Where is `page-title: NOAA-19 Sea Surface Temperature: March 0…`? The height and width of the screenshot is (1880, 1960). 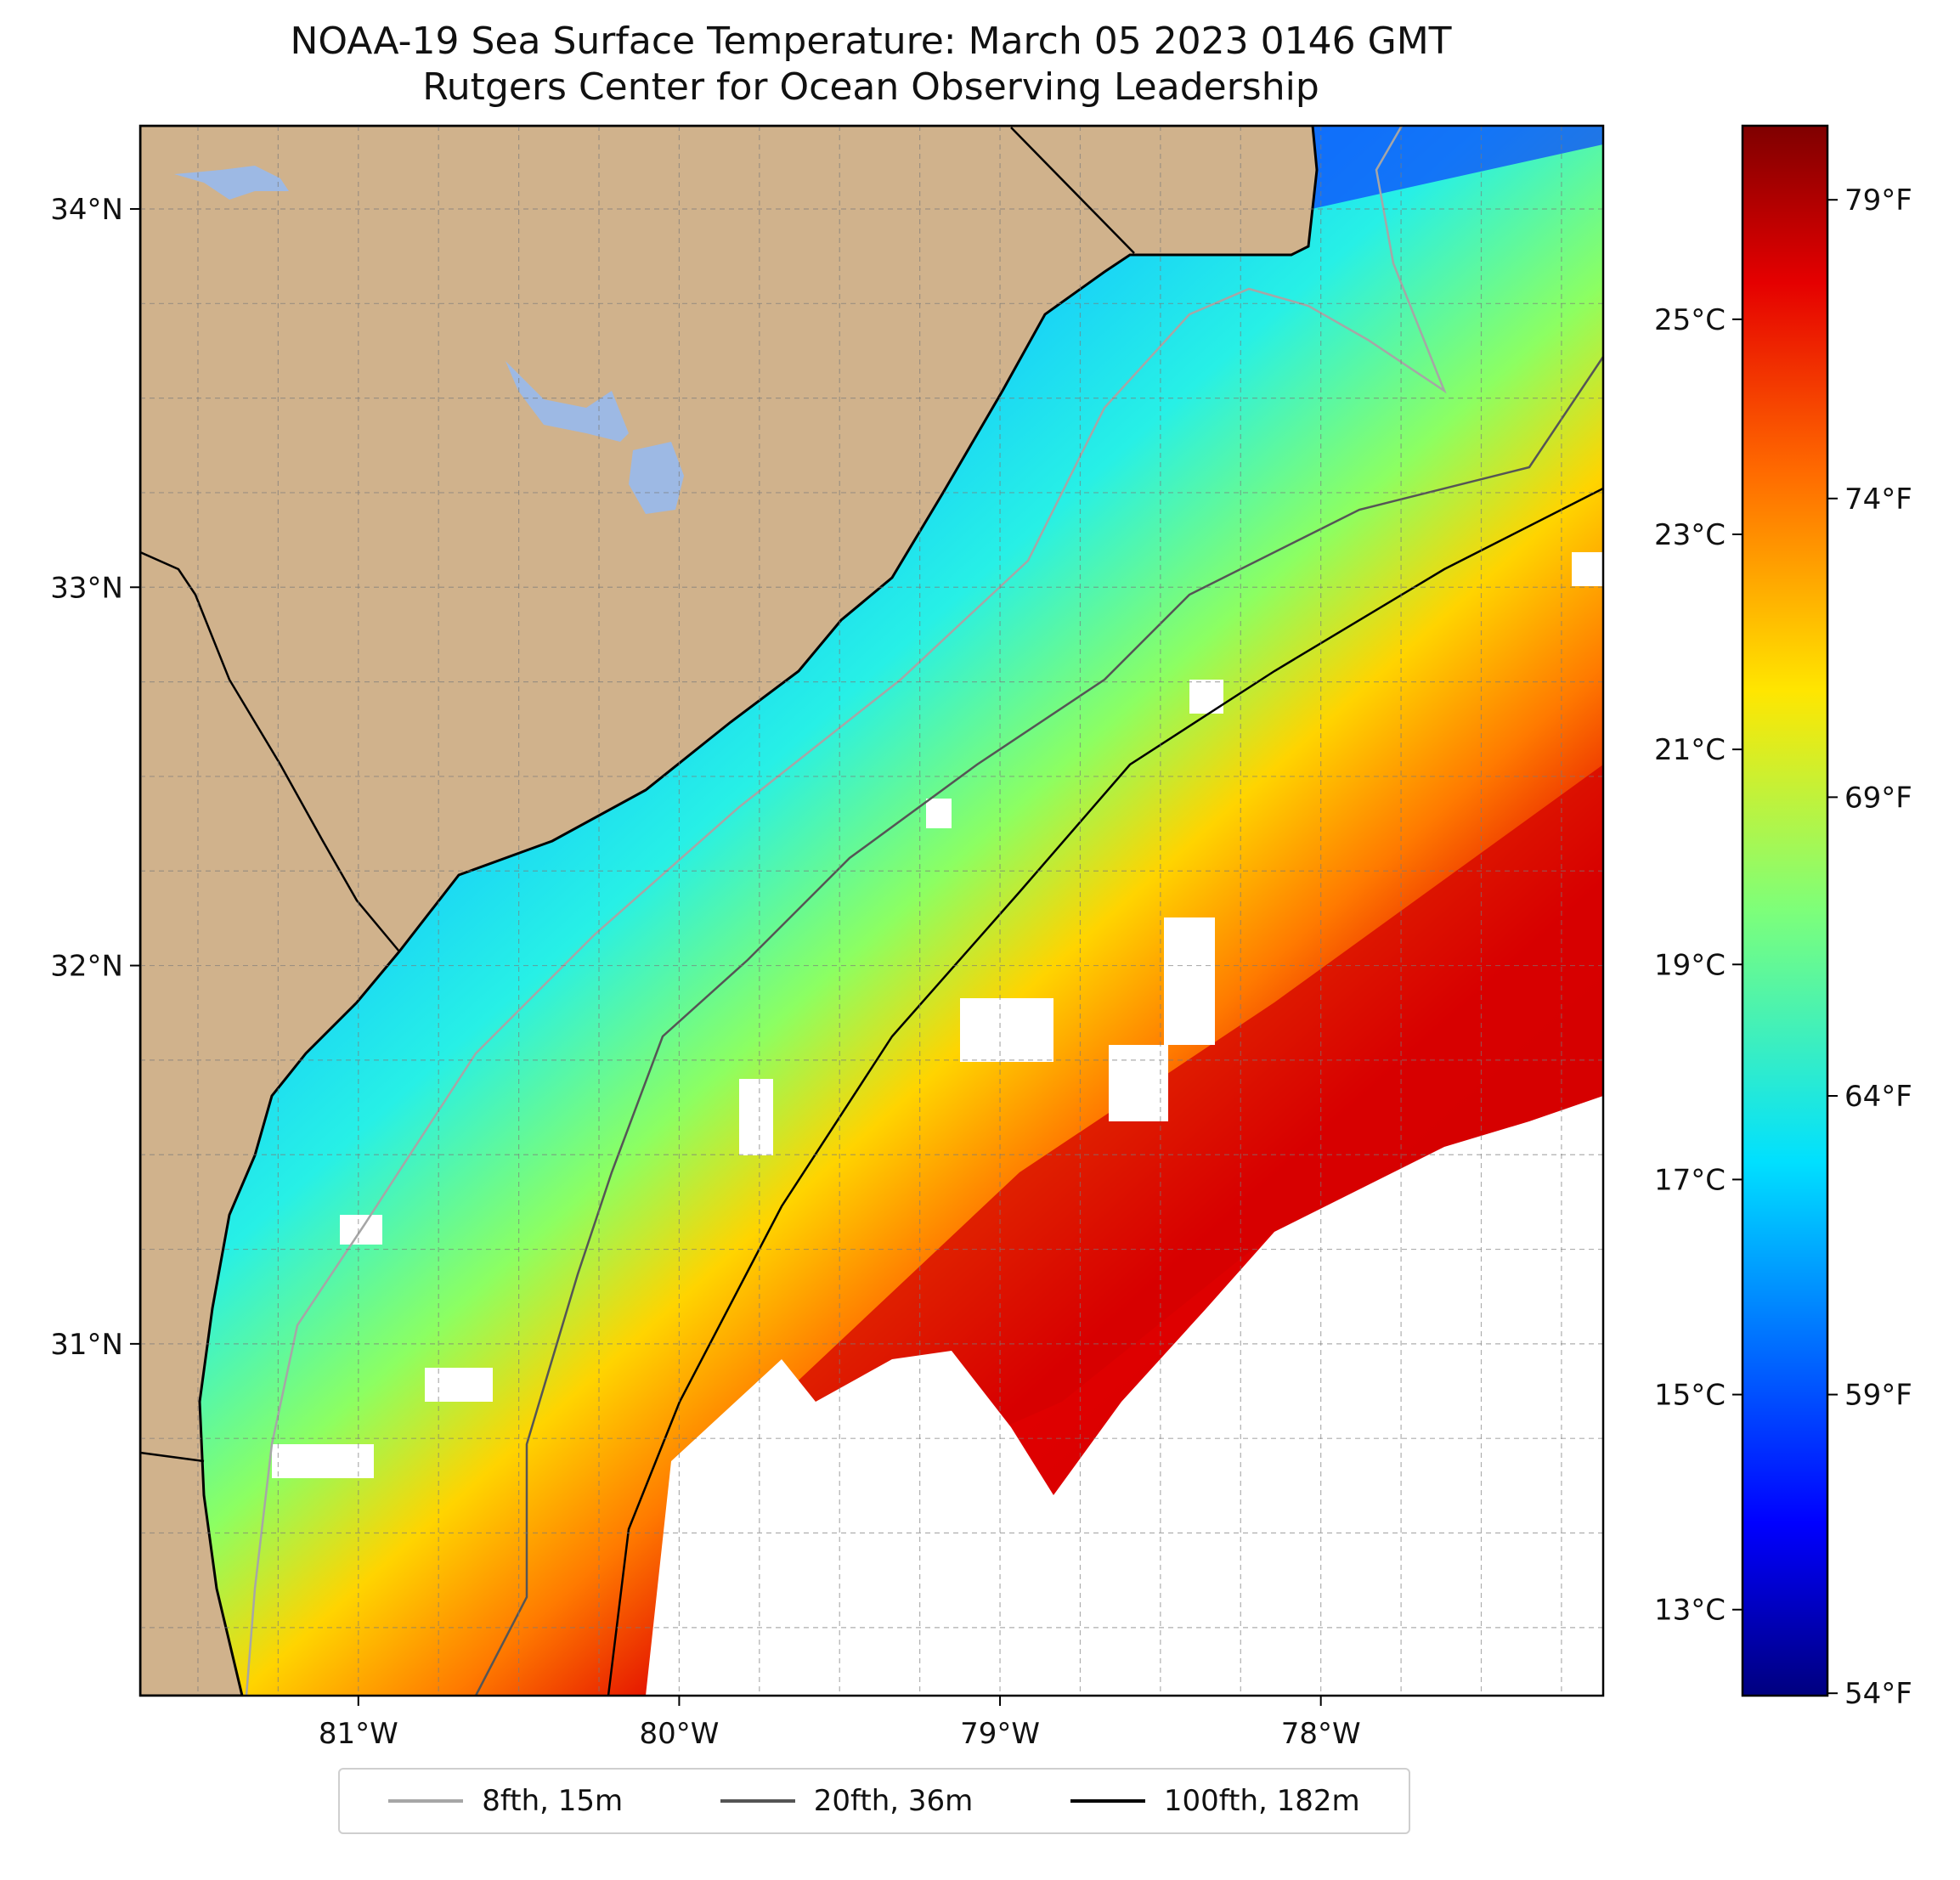 page-title: NOAA-19 Sea Surface Temperature: March 0… is located at coordinates (871, 64).